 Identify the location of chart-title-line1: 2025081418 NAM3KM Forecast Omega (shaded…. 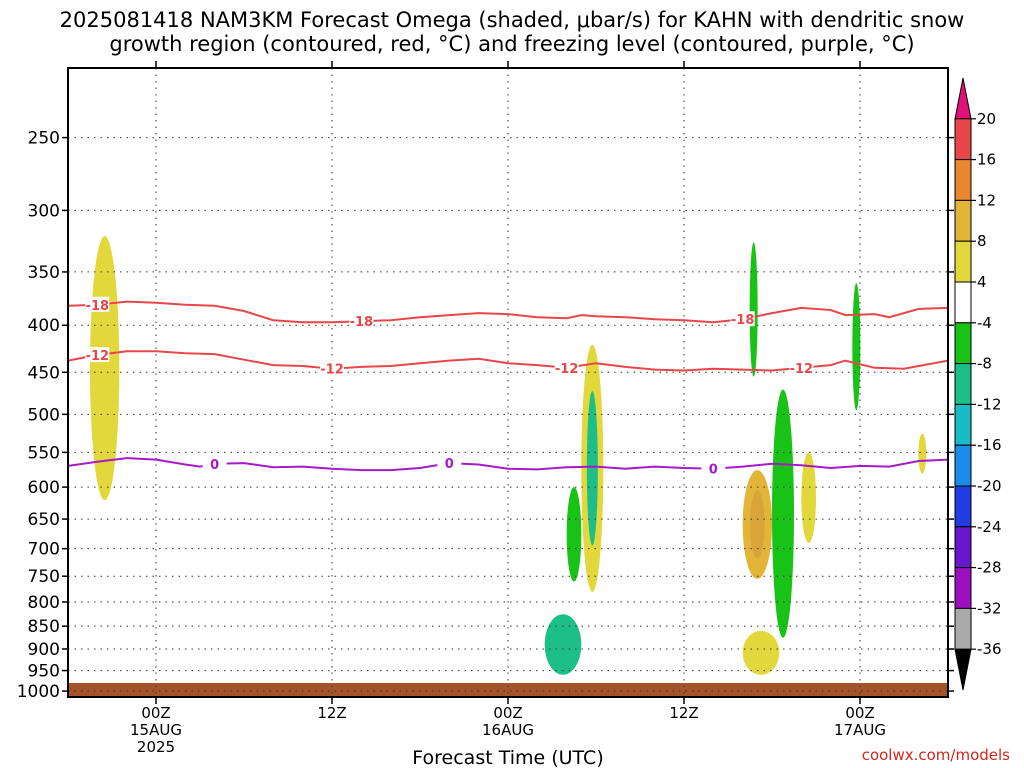
(512, 20).